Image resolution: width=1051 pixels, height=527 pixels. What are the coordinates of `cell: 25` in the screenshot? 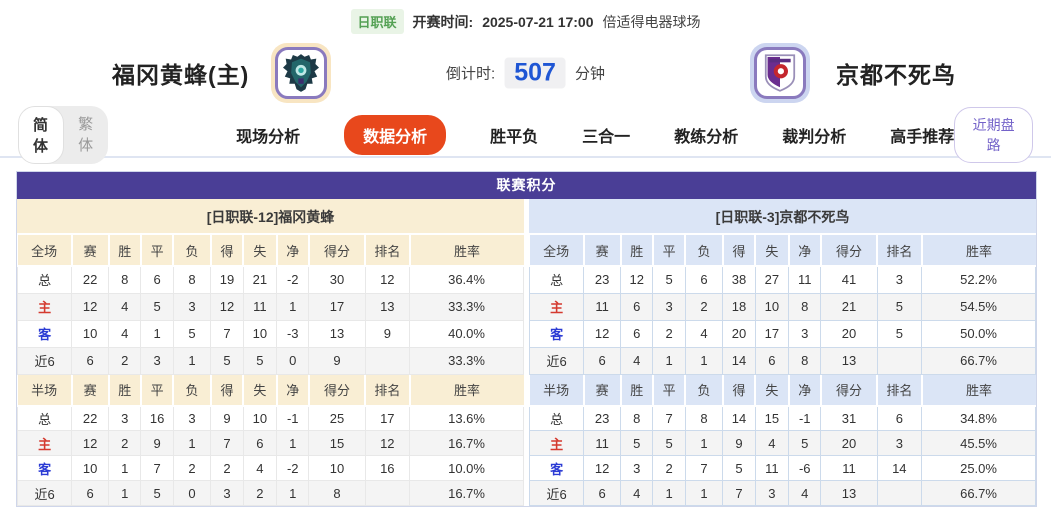 It's located at (337, 418).